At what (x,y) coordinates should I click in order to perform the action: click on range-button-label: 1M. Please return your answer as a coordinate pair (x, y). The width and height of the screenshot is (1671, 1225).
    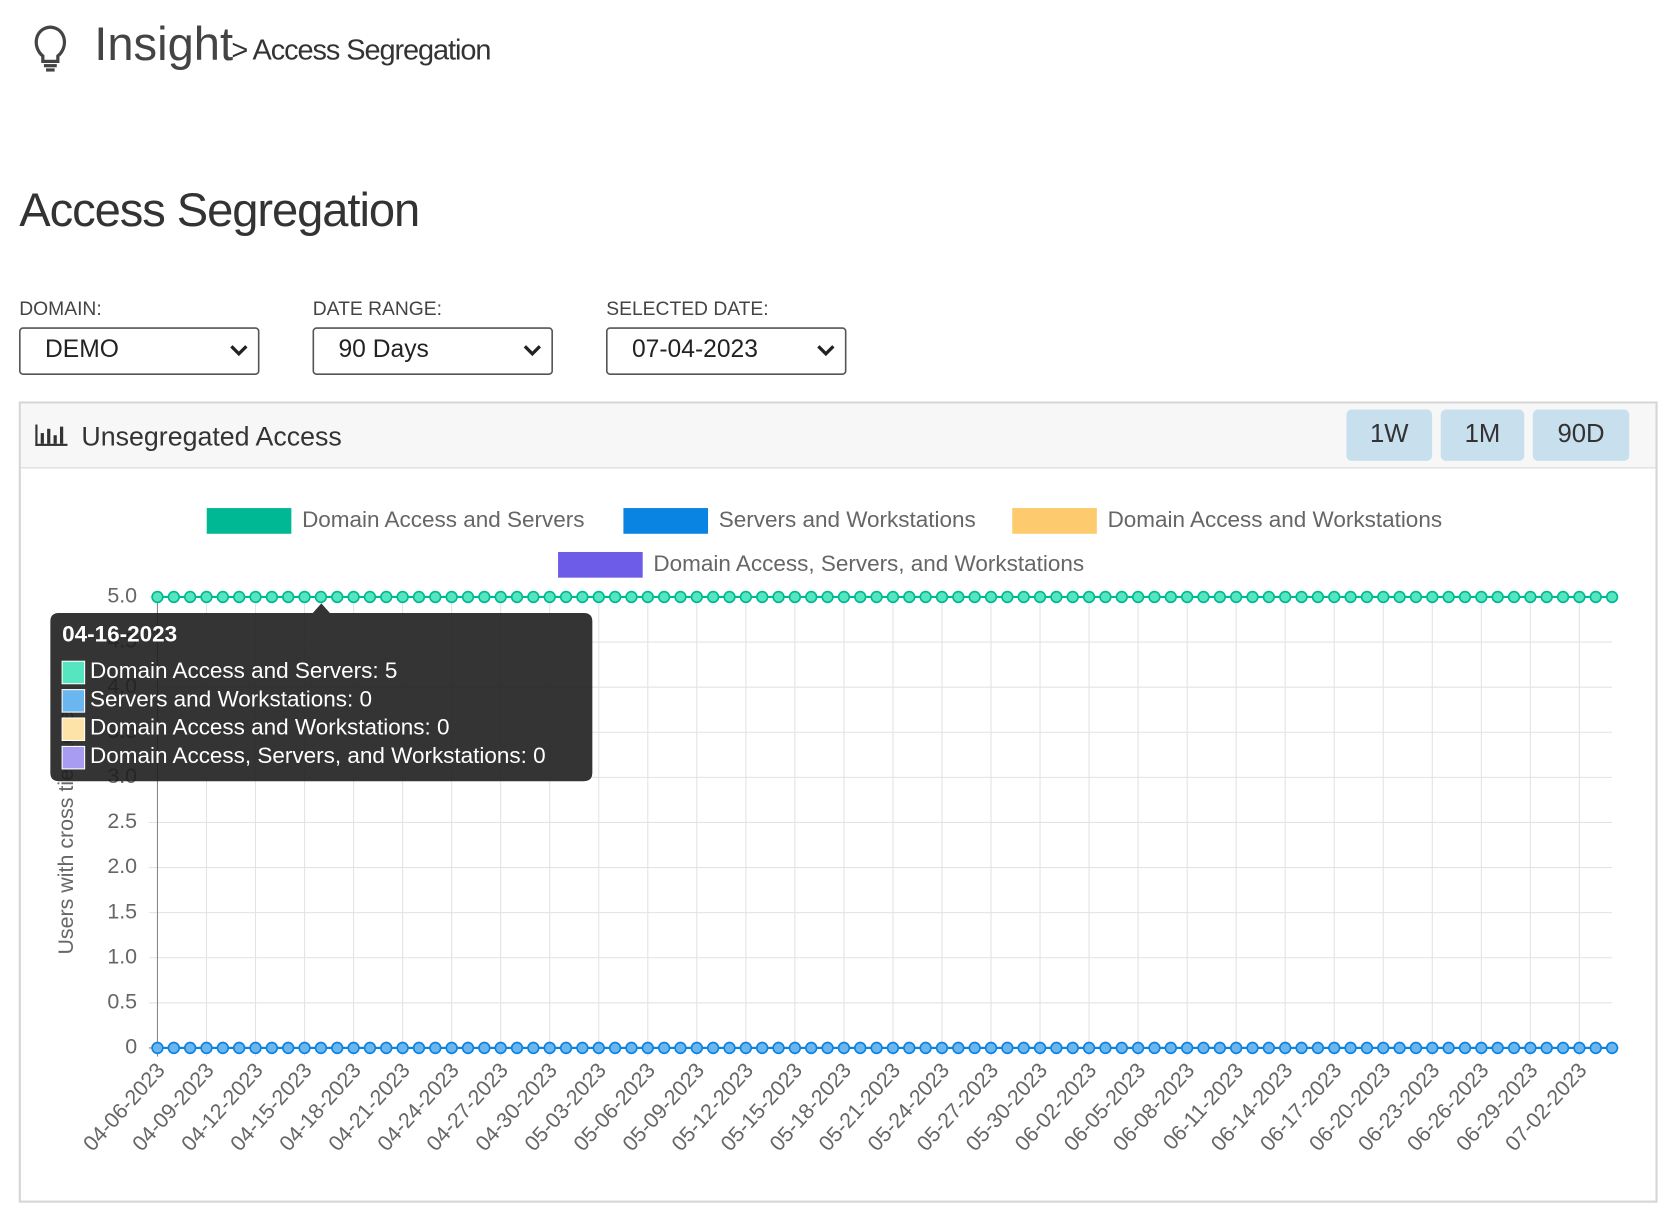
    Looking at the image, I should click on (1483, 434).